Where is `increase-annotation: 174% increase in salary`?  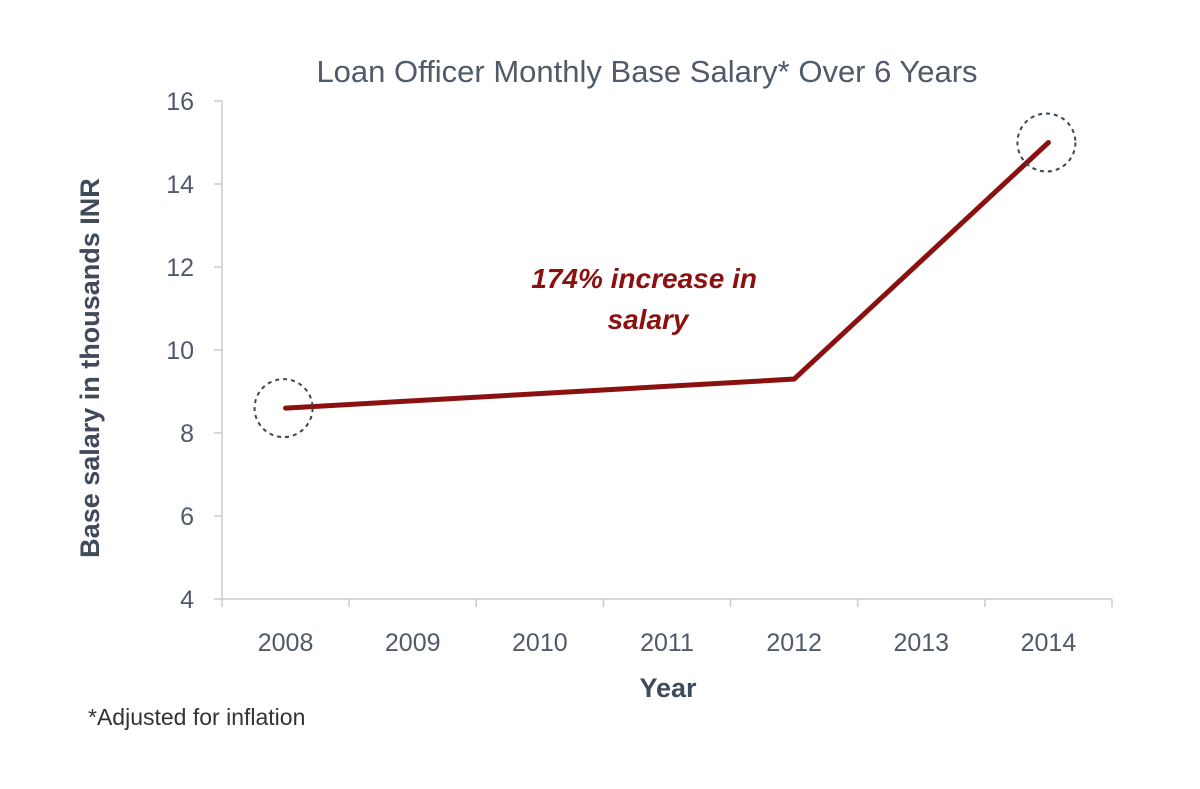 increase-annotation: 174% increase in salary is located at coordinates (647, 299).